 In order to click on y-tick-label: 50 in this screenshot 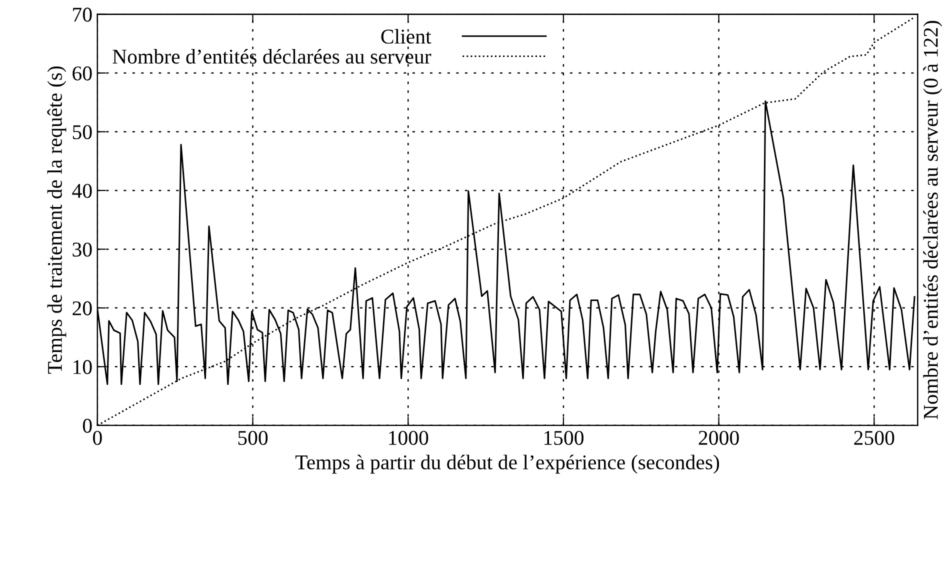, I will do `click(82, 132)`.